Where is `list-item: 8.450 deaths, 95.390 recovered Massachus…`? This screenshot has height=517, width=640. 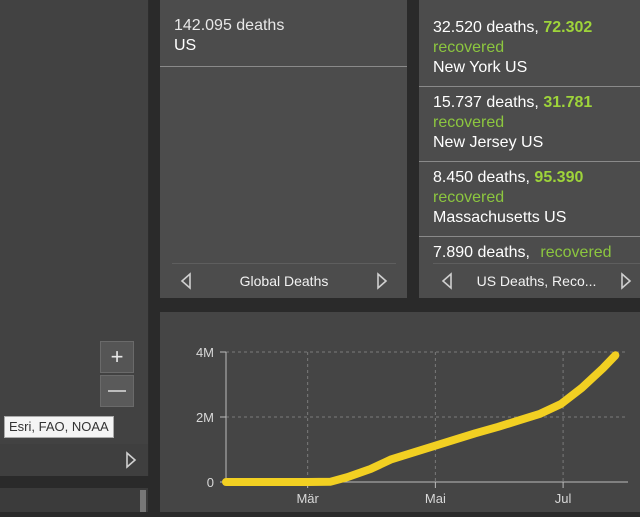
list-item: 8.450 deaths, 95.390 recovered Massachus… is located at coordinates (529, 199).